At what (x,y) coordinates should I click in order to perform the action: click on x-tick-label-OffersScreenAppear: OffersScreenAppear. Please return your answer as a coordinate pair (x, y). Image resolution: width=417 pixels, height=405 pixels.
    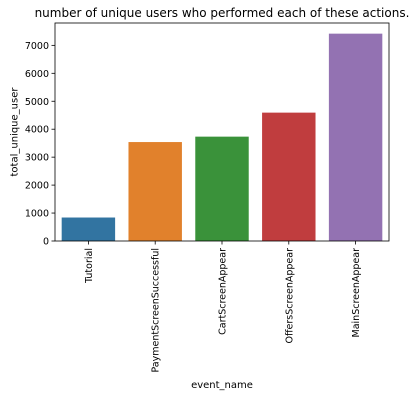
    Looking at the image, I should click on (289, 296).